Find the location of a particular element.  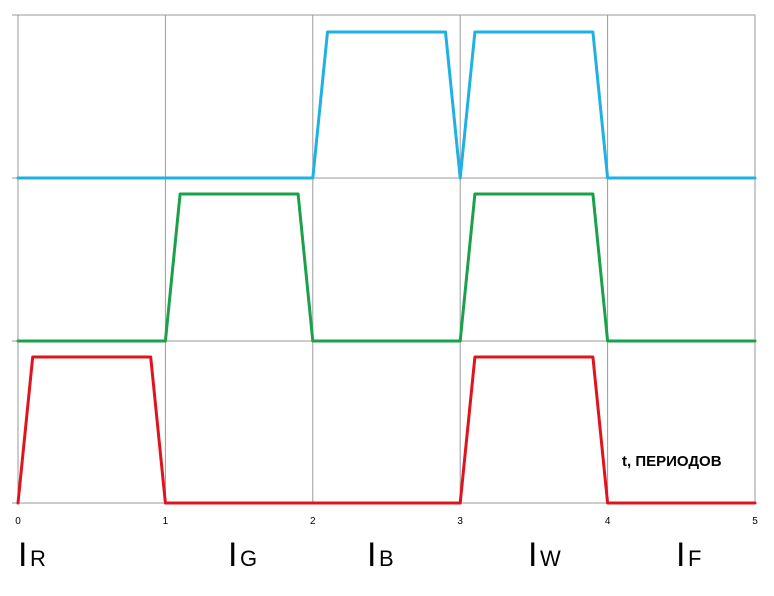

phase-label-sub: B is located at coordinates (386, 558).